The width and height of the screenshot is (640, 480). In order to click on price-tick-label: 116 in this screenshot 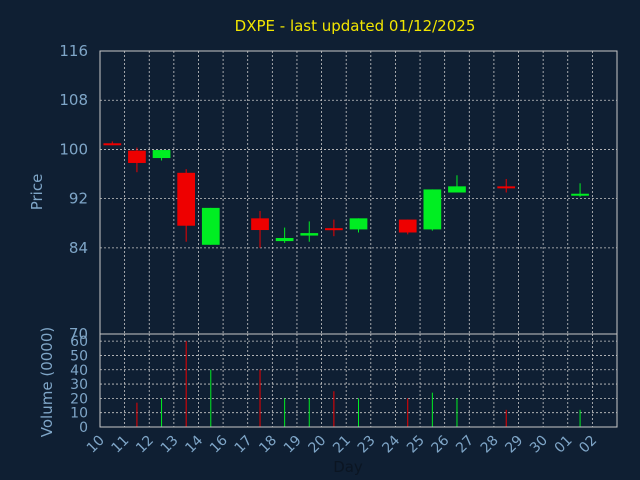, I will do `click(73, 51)`.